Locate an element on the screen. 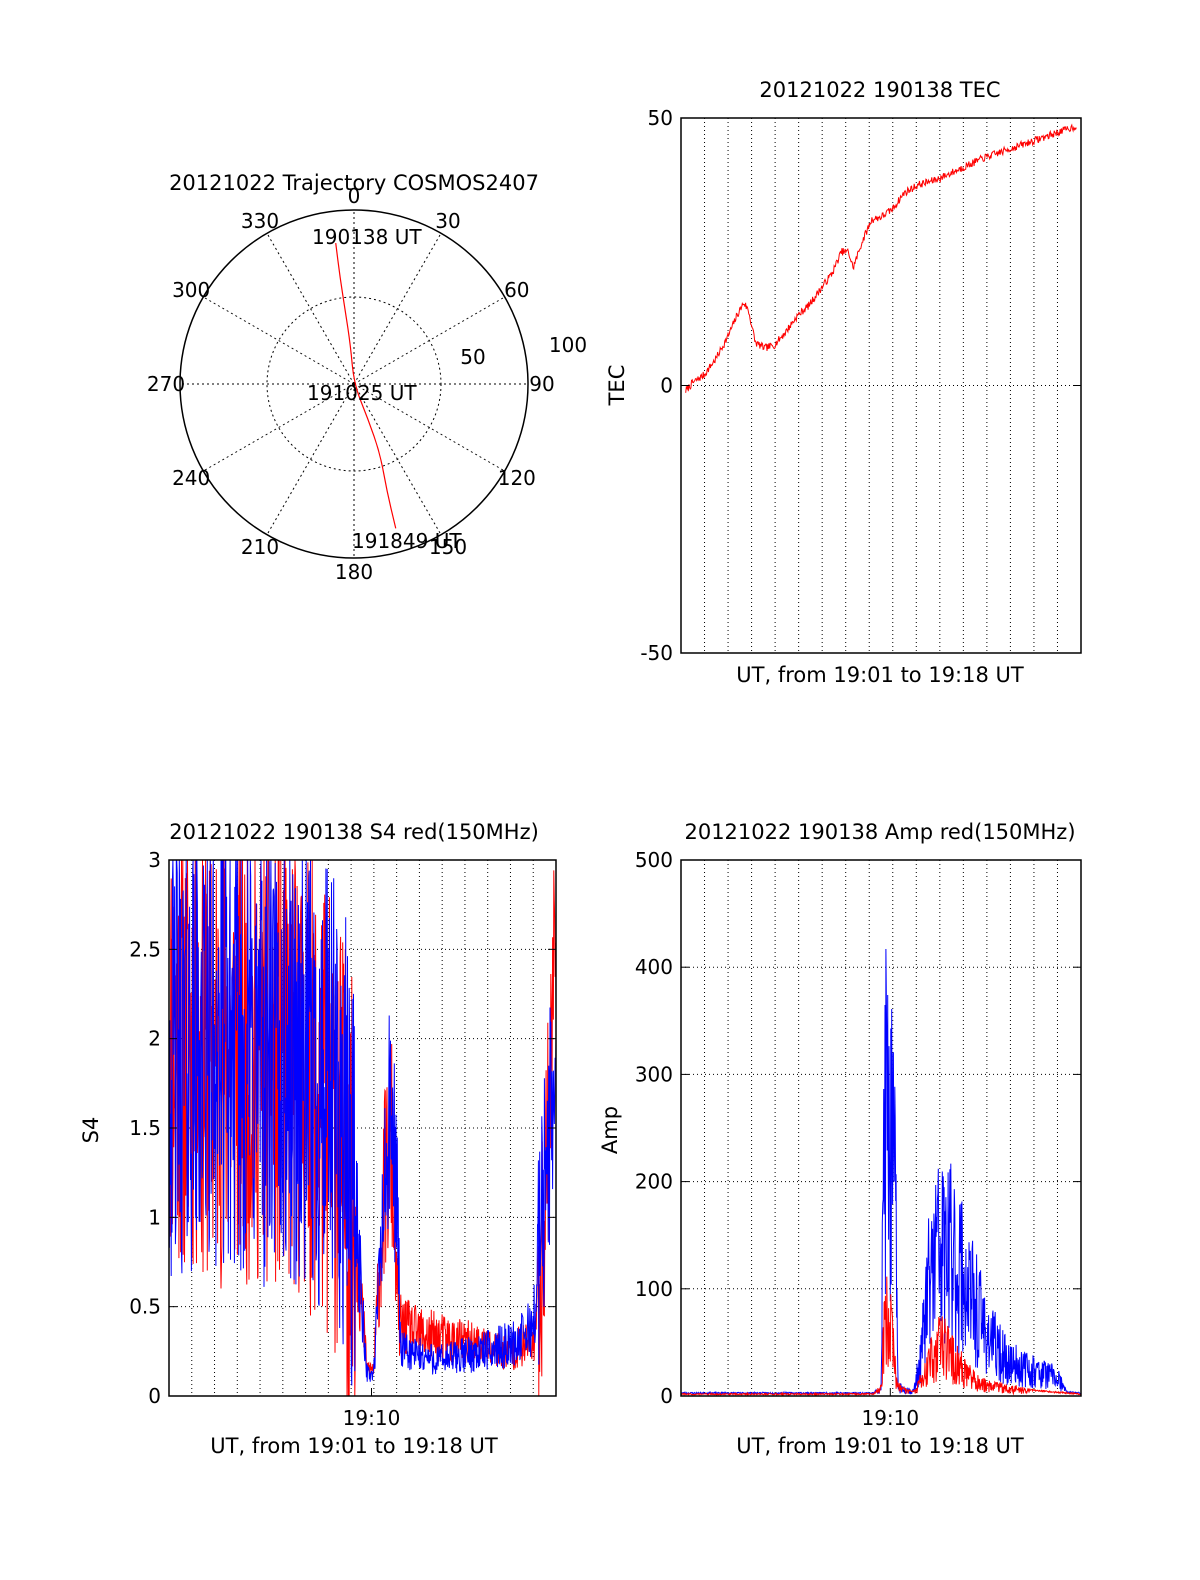  tec-y-tick-labels: -50 0 50 is located at coordinates (860, 385).